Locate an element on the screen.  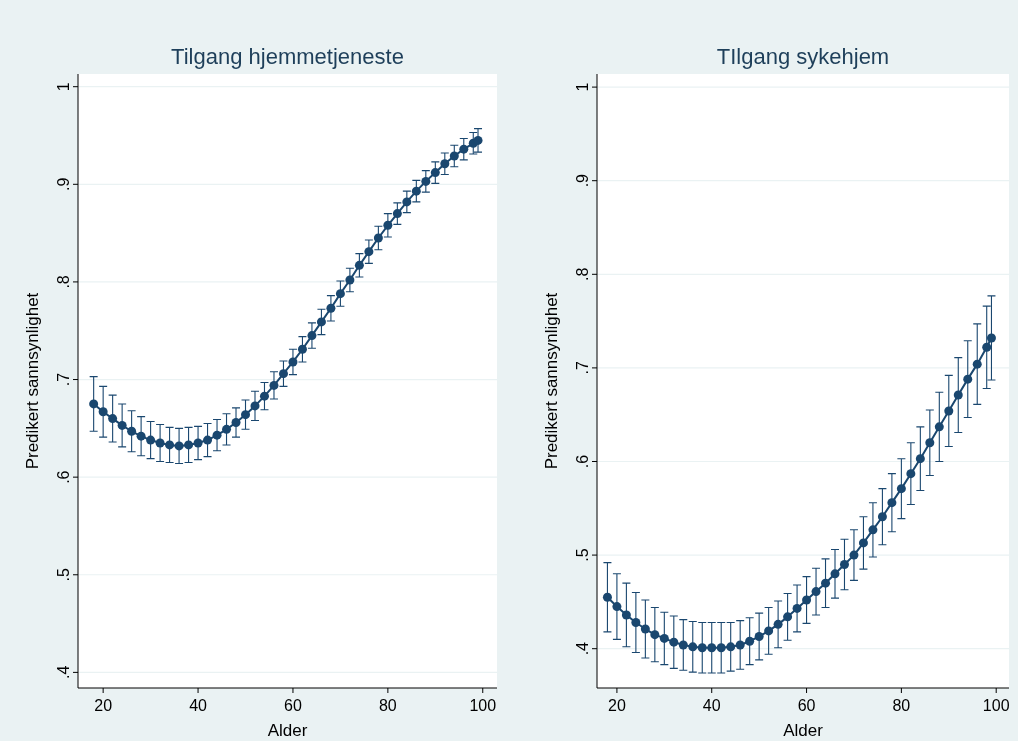
y-tick-label: .7 is located at coordinates (582, 368).